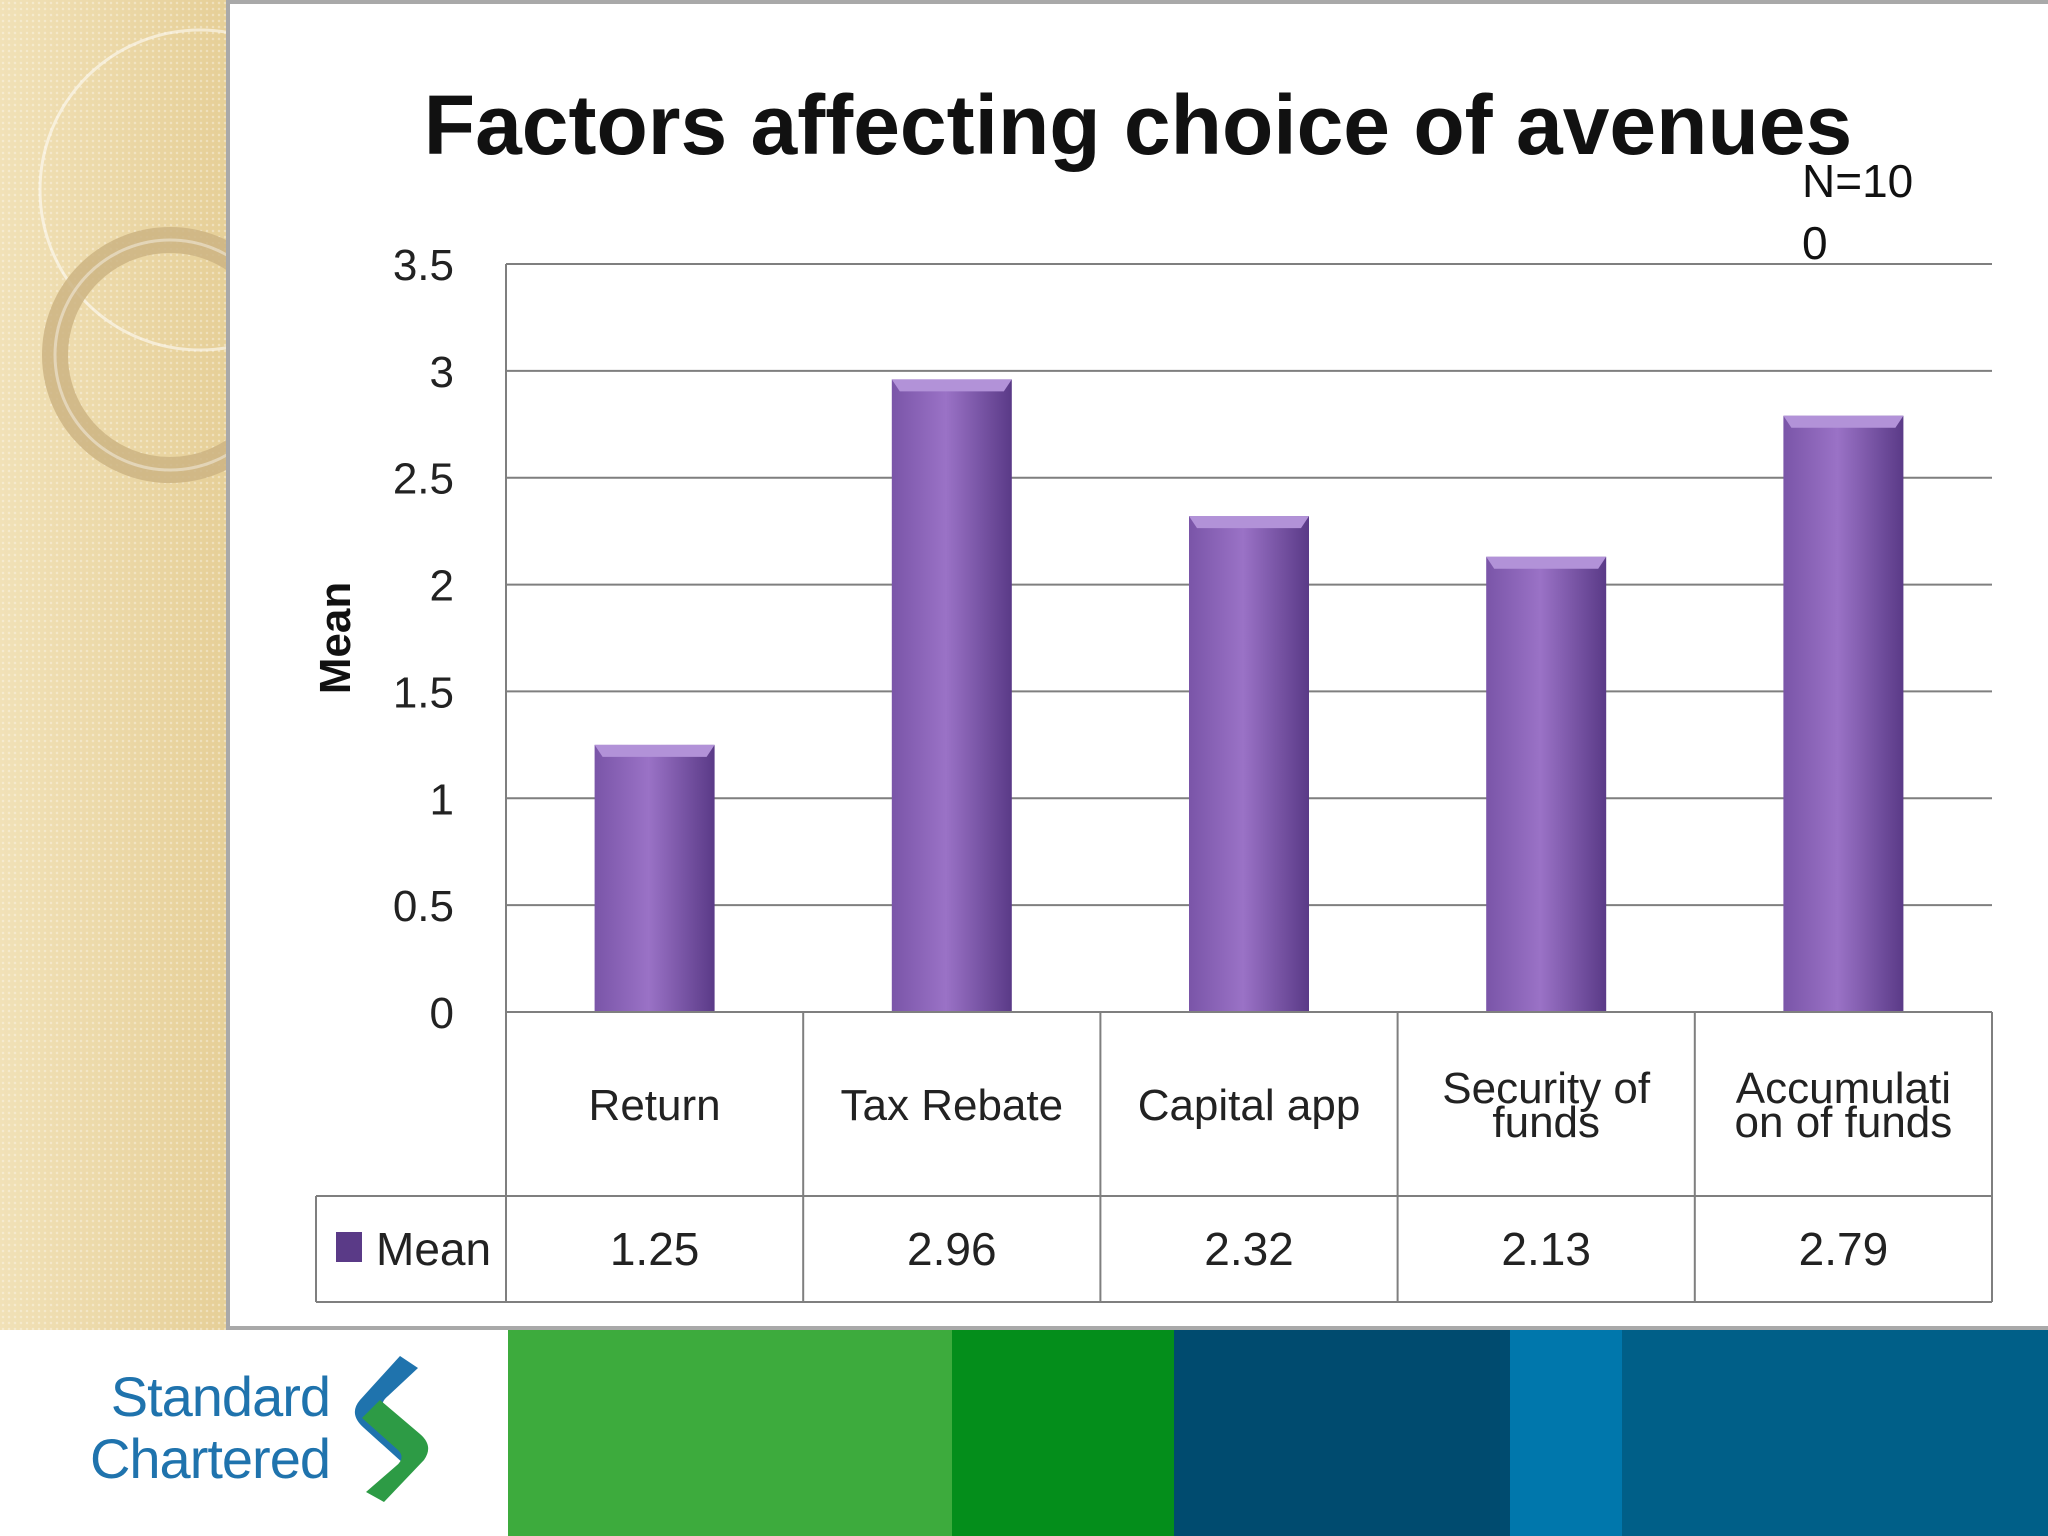 The height and width of the screenshot is (1536, 2048). What do you see at coordinates (1546, 1088) in the screenshot?
I see `category-label: Security of` at bounding box center [1546, 1088].